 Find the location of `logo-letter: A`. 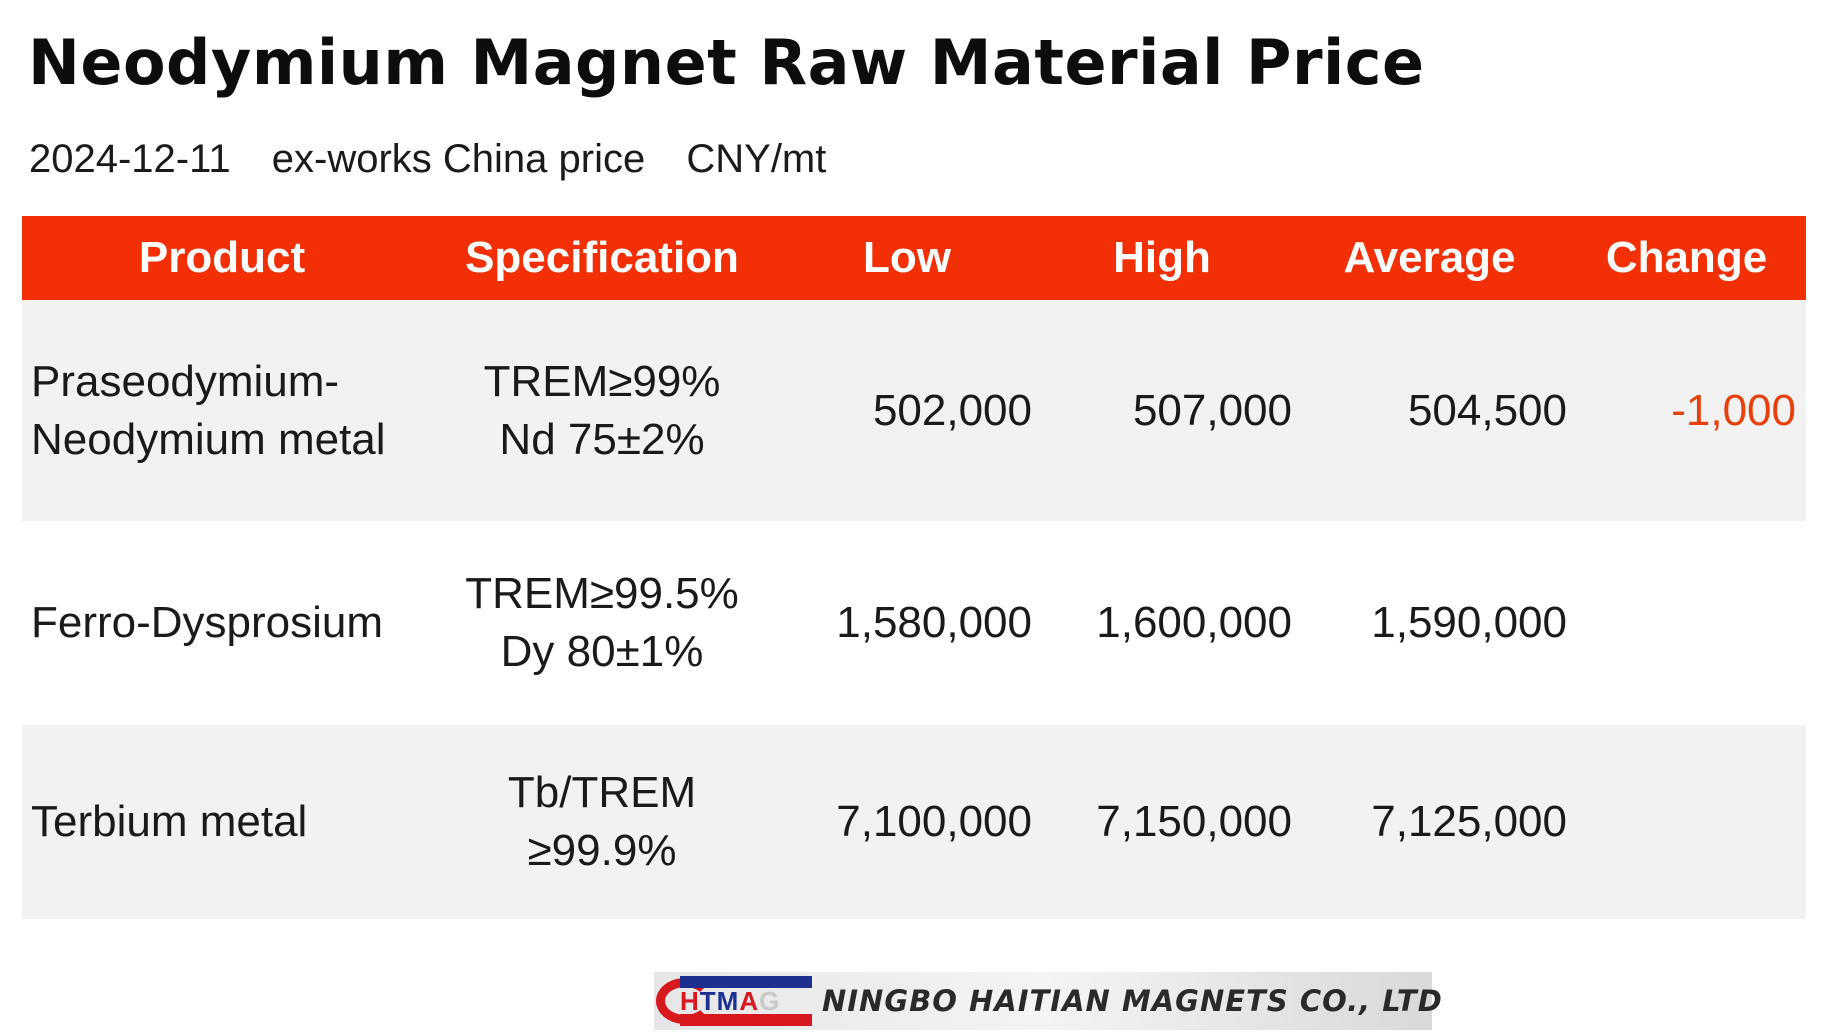

logo-letter: A is located at coordinates (749, 1001).